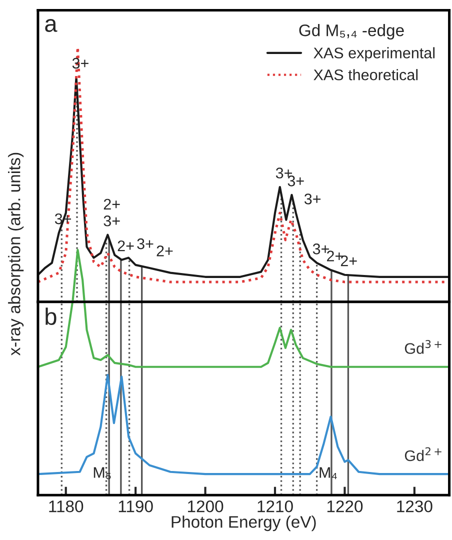 Image resolution: width=452 pixels, height=540 pixels. Describe the element at coordinates (16, 254) in the screenshot. I see `y-axis-title: x-ray absorption (arb. units)` at that location.